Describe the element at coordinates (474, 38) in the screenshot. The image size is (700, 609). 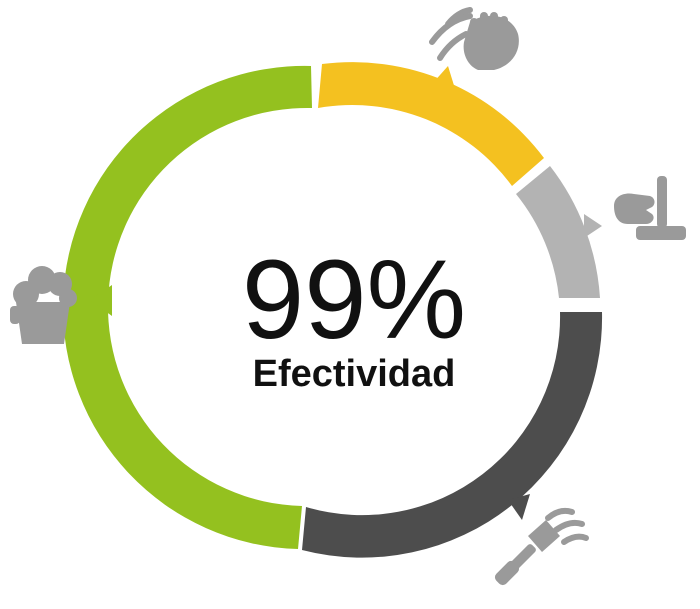
I see `hand-wiping-icon` at that location.